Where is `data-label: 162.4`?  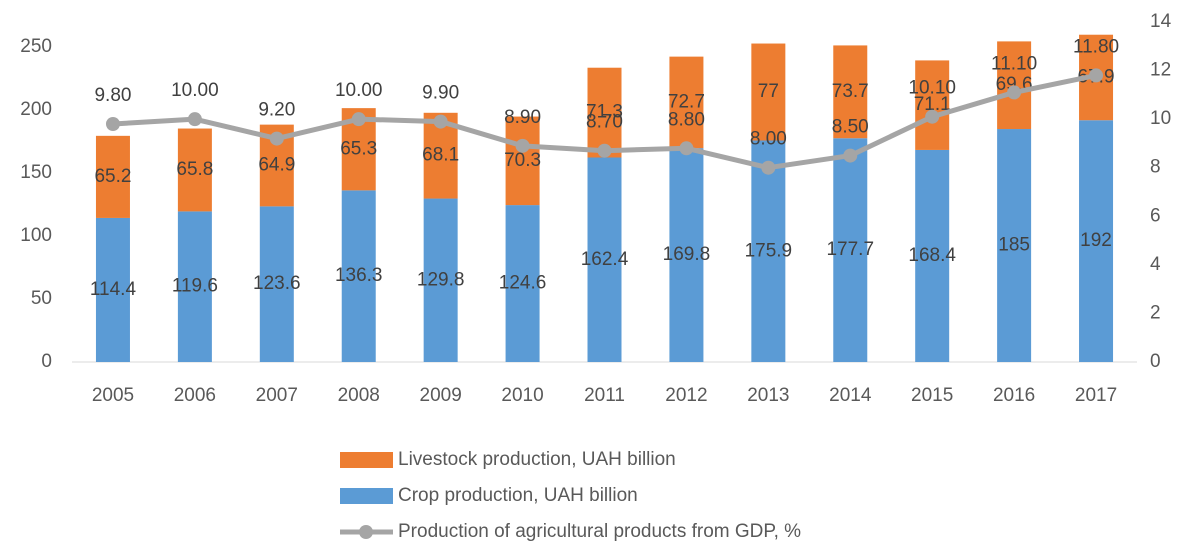
data-label: 162.4 is located at coordinates (605, 259).